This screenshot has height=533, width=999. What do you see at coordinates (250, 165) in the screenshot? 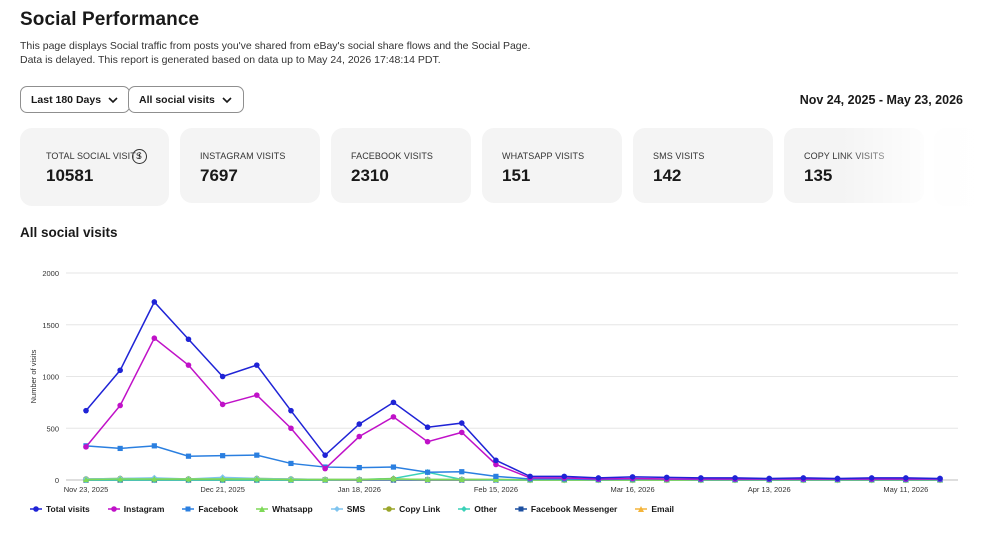
I see `card-instagram-visits: INSTAGRAM VISITS 7697` at bounding box center [250, 165].